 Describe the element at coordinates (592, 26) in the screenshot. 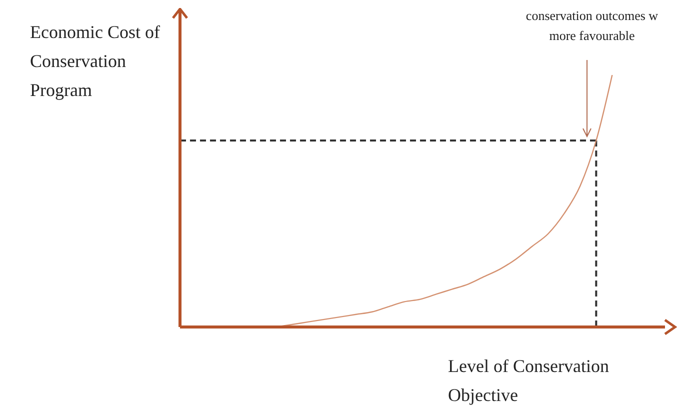

I see `text: conservation outcomes w more favourable` at that location.